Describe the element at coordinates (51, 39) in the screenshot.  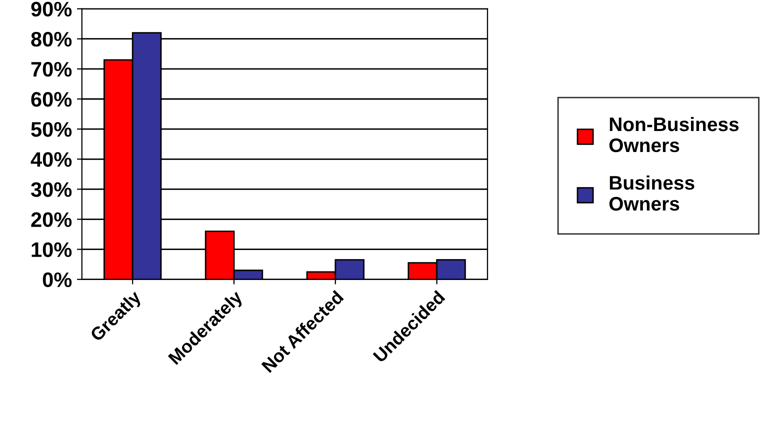
I see `y-tick-label: 80%` at that location.